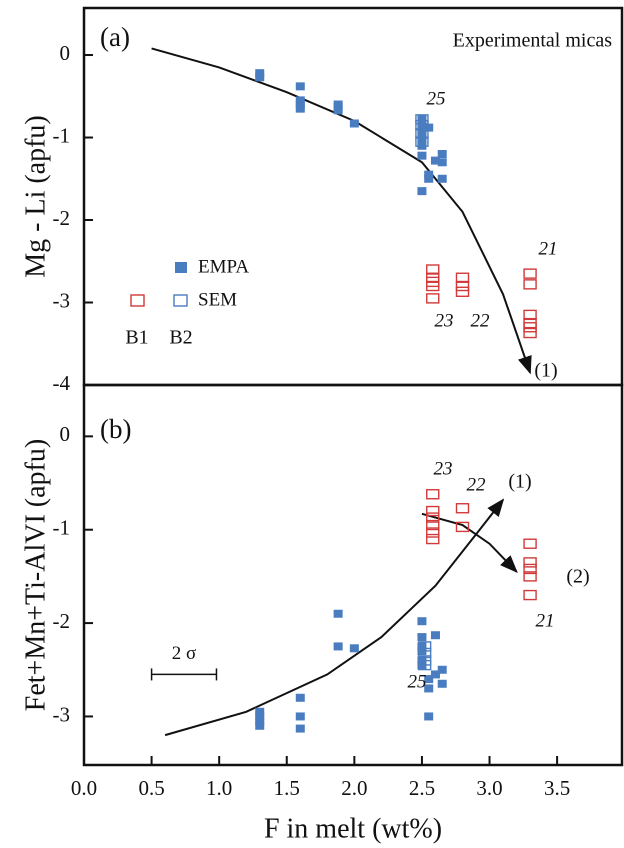  What do you see at coordinates (136, 338) in the screenshot?
I see `legend-label: B1` at bounding box center [136, 338].